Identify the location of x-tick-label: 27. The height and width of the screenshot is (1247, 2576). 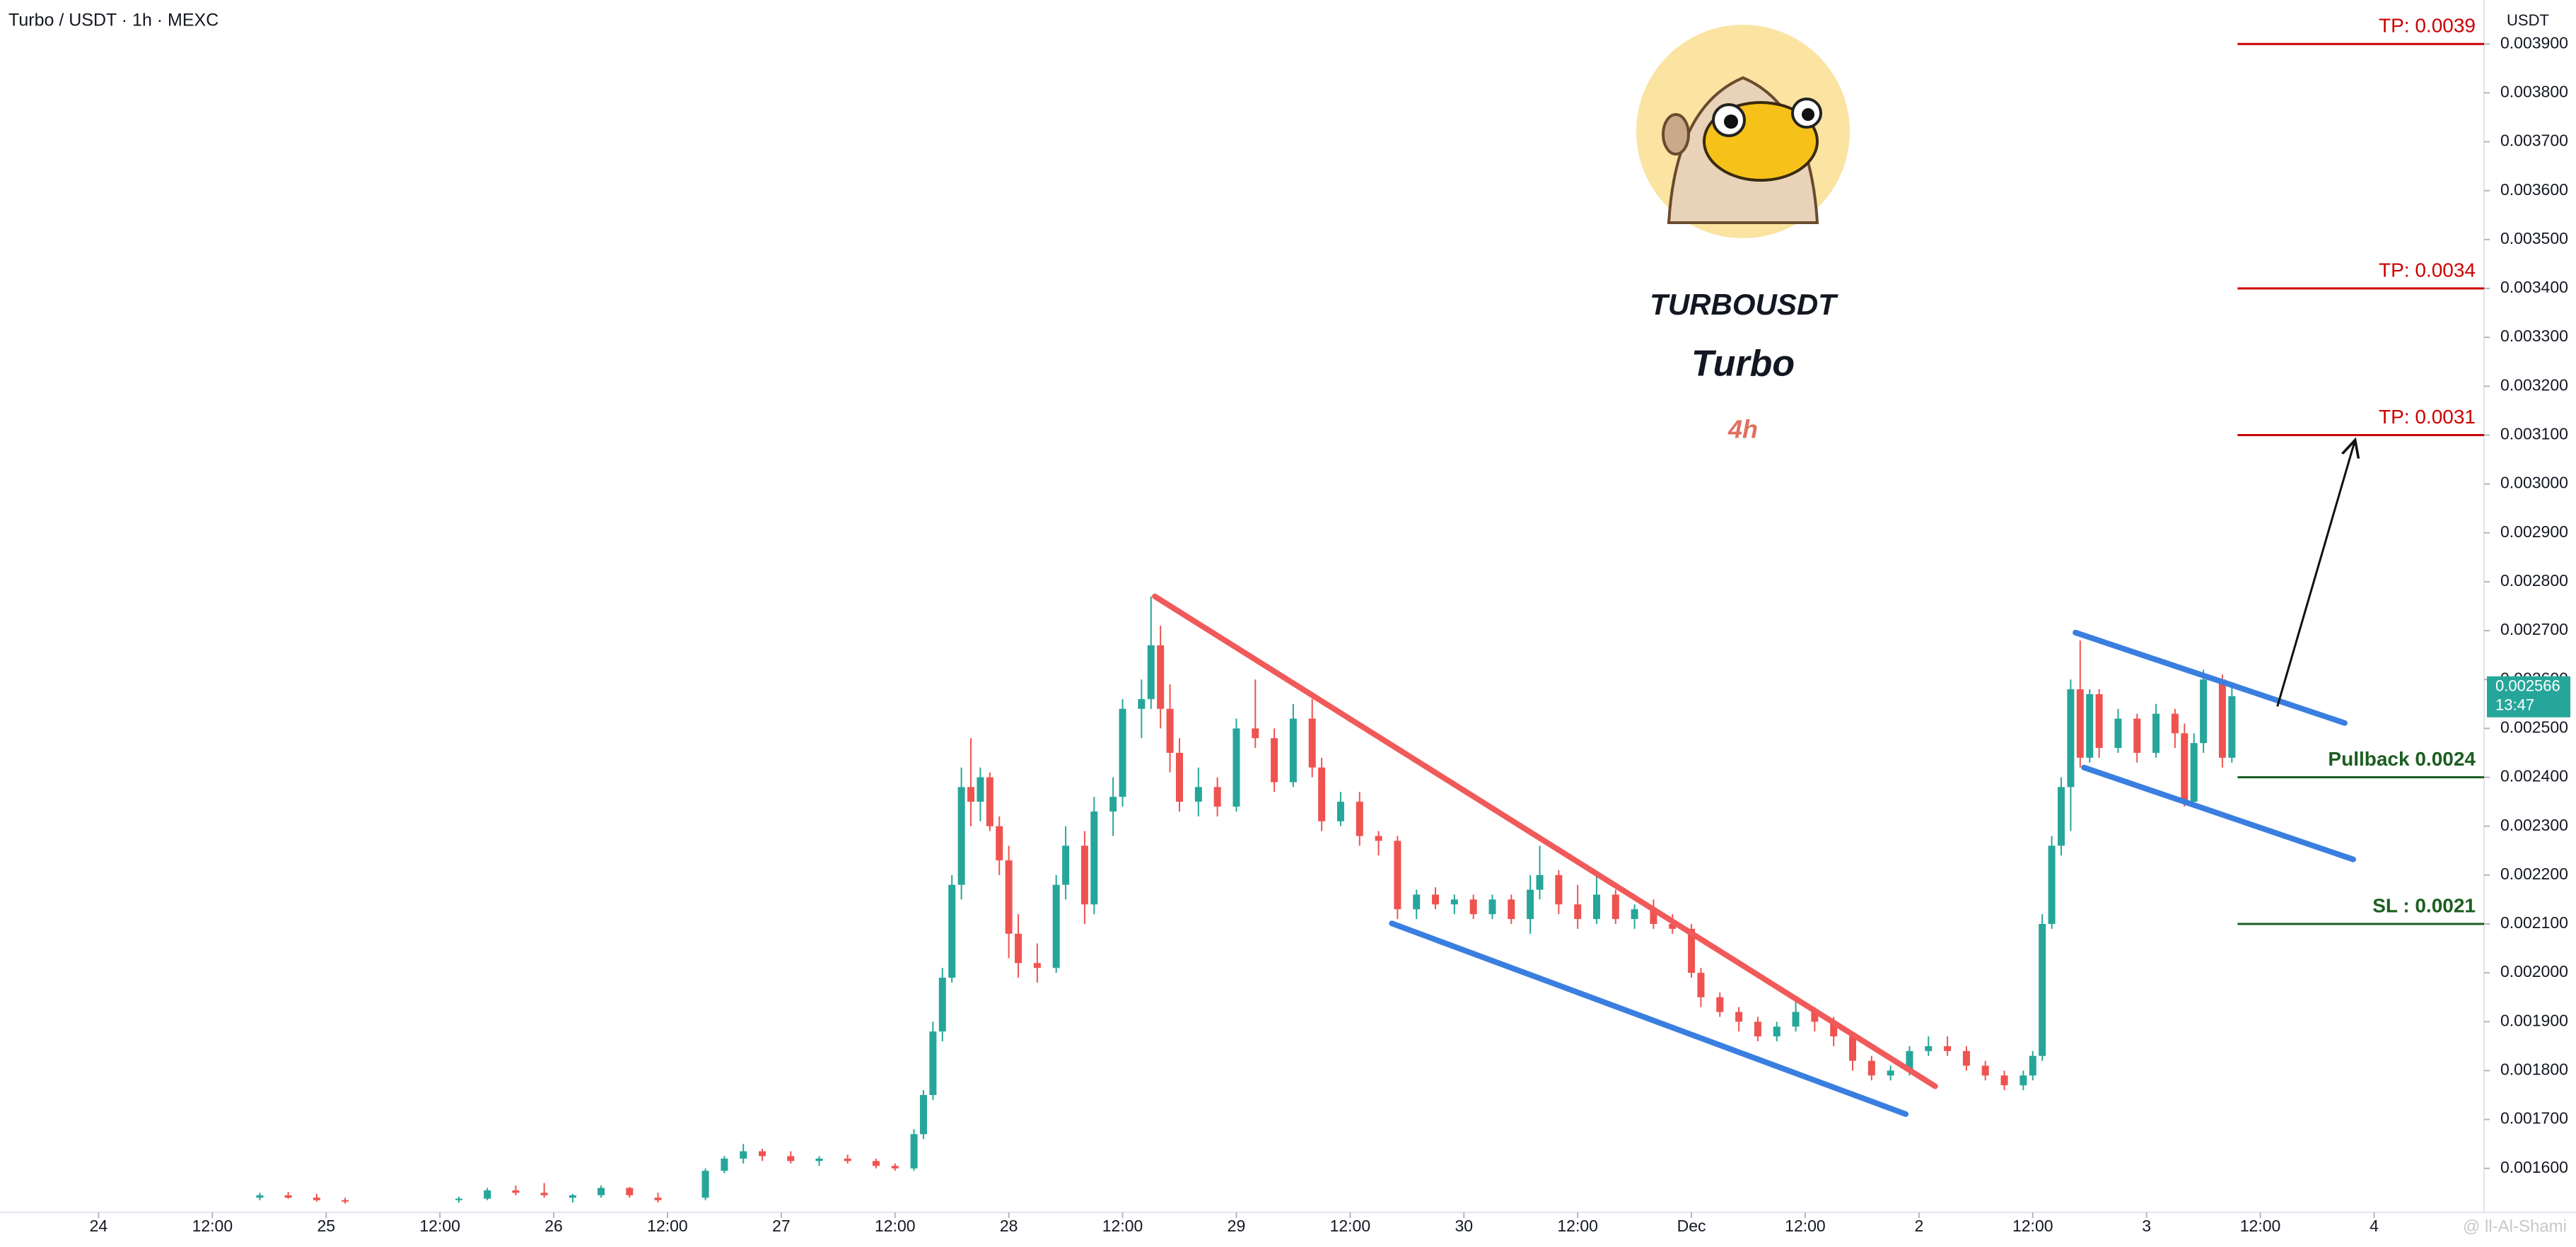
(781, 1226).